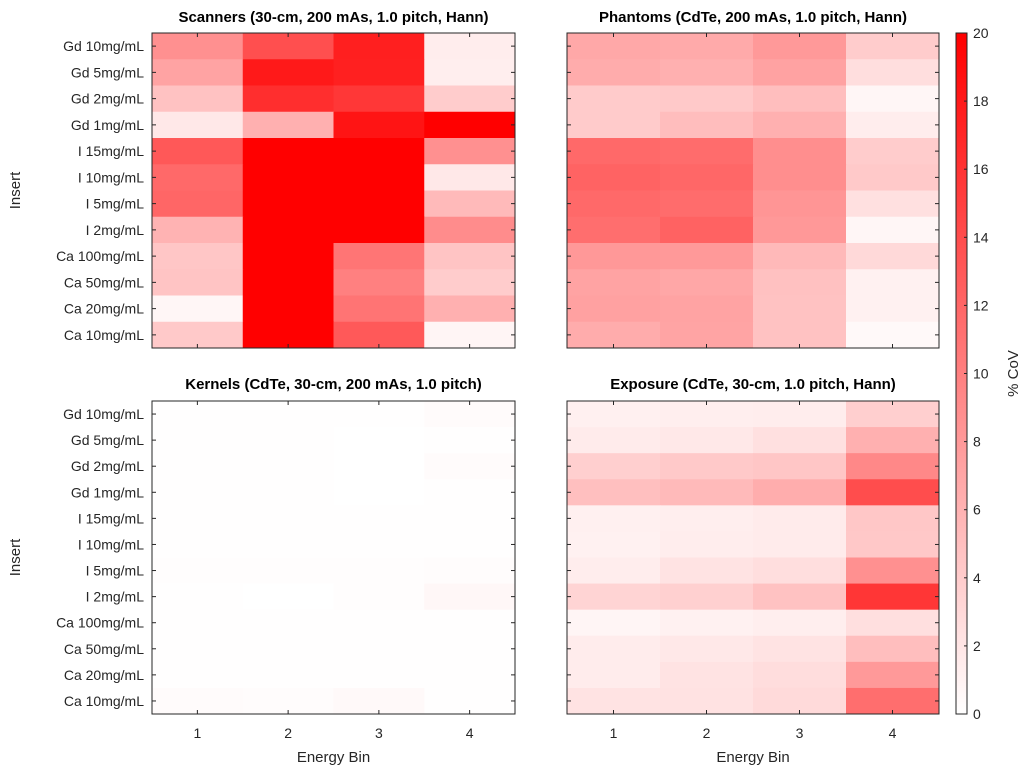 The height and width of the screenshot is (771, 1024). I want to click on panel-title: Exposure (CdTe, 30-cm, 1.0 pitch, Hann), so click(753, 384).